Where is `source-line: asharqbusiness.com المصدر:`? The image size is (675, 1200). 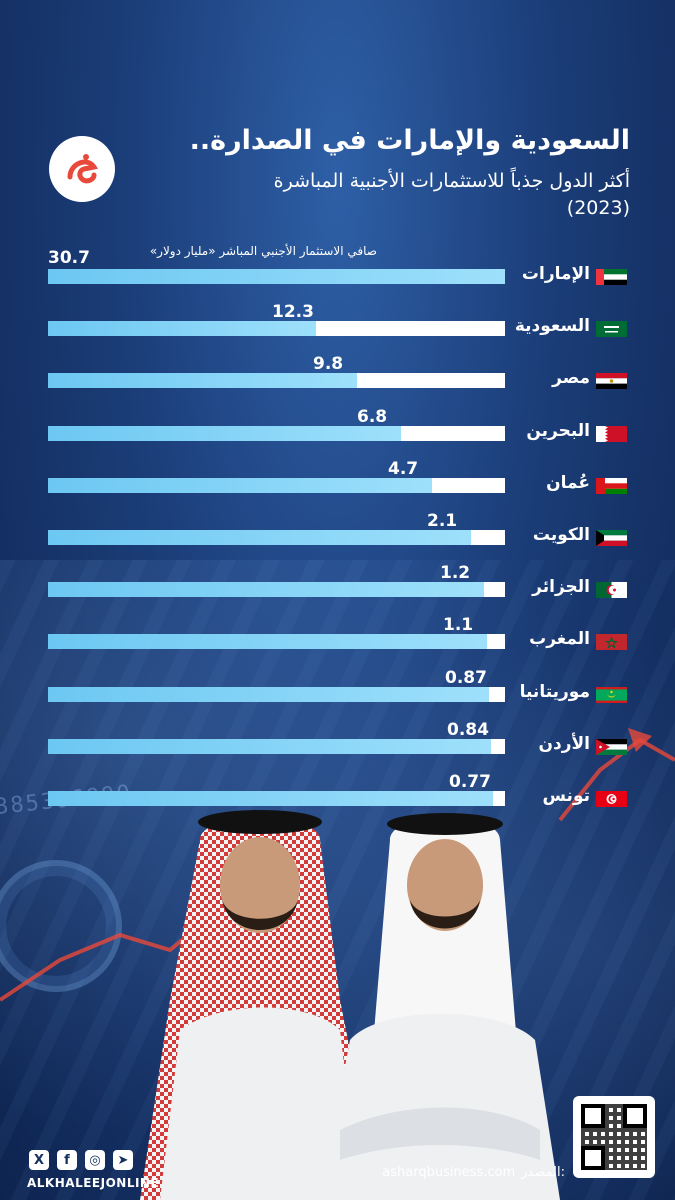
source-line: asharqbusiness.com المصدر: is located at coordinates (473, 1172).